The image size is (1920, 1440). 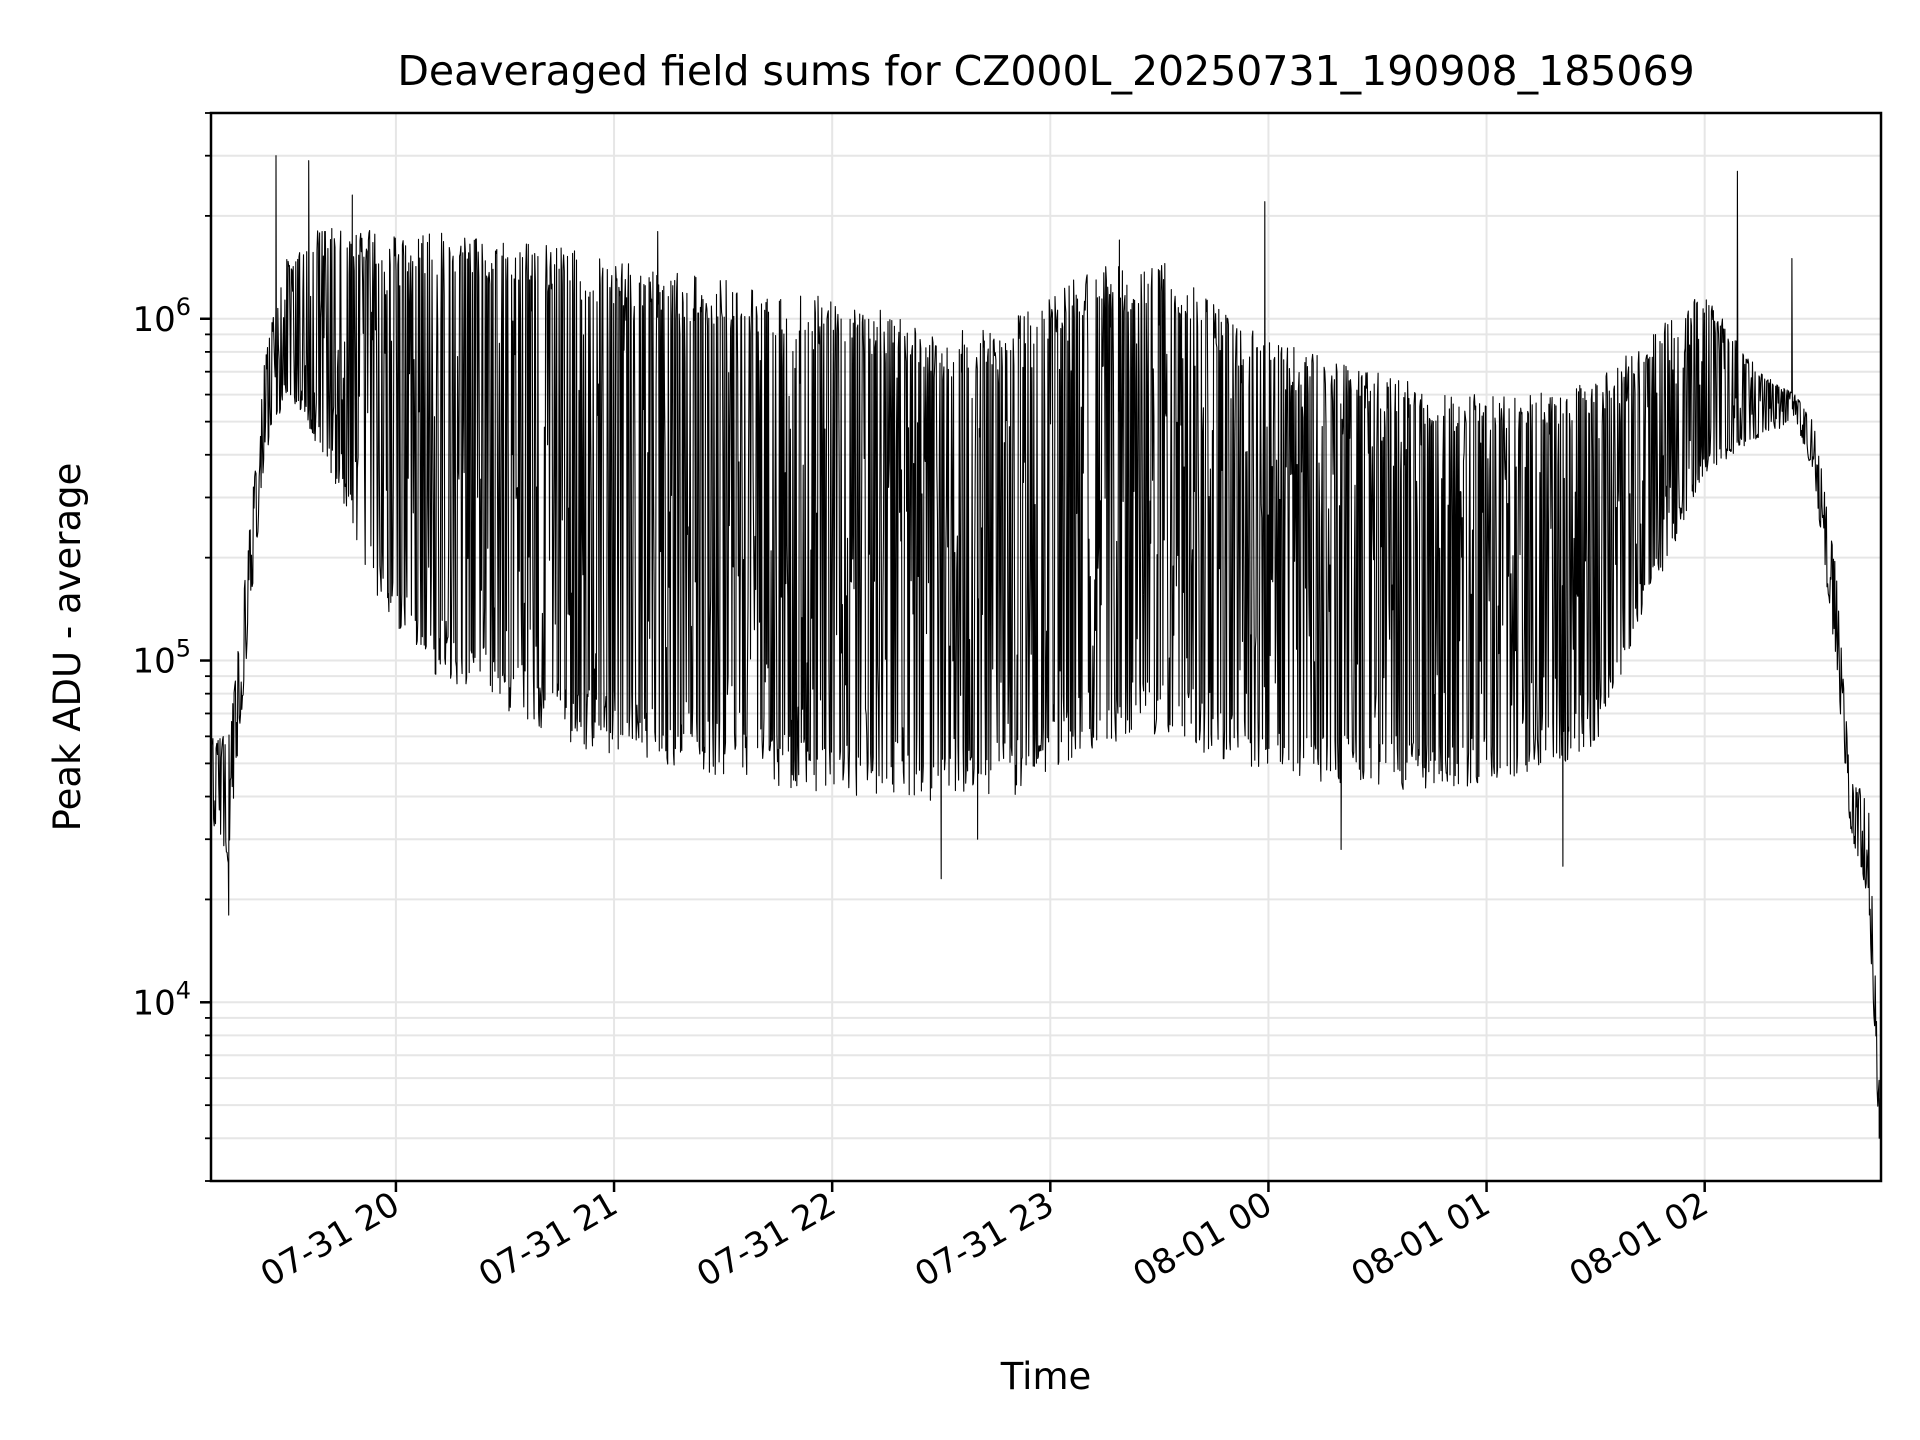 I want to click on x-axis-label: Time, so click(x=1046, y=1376).